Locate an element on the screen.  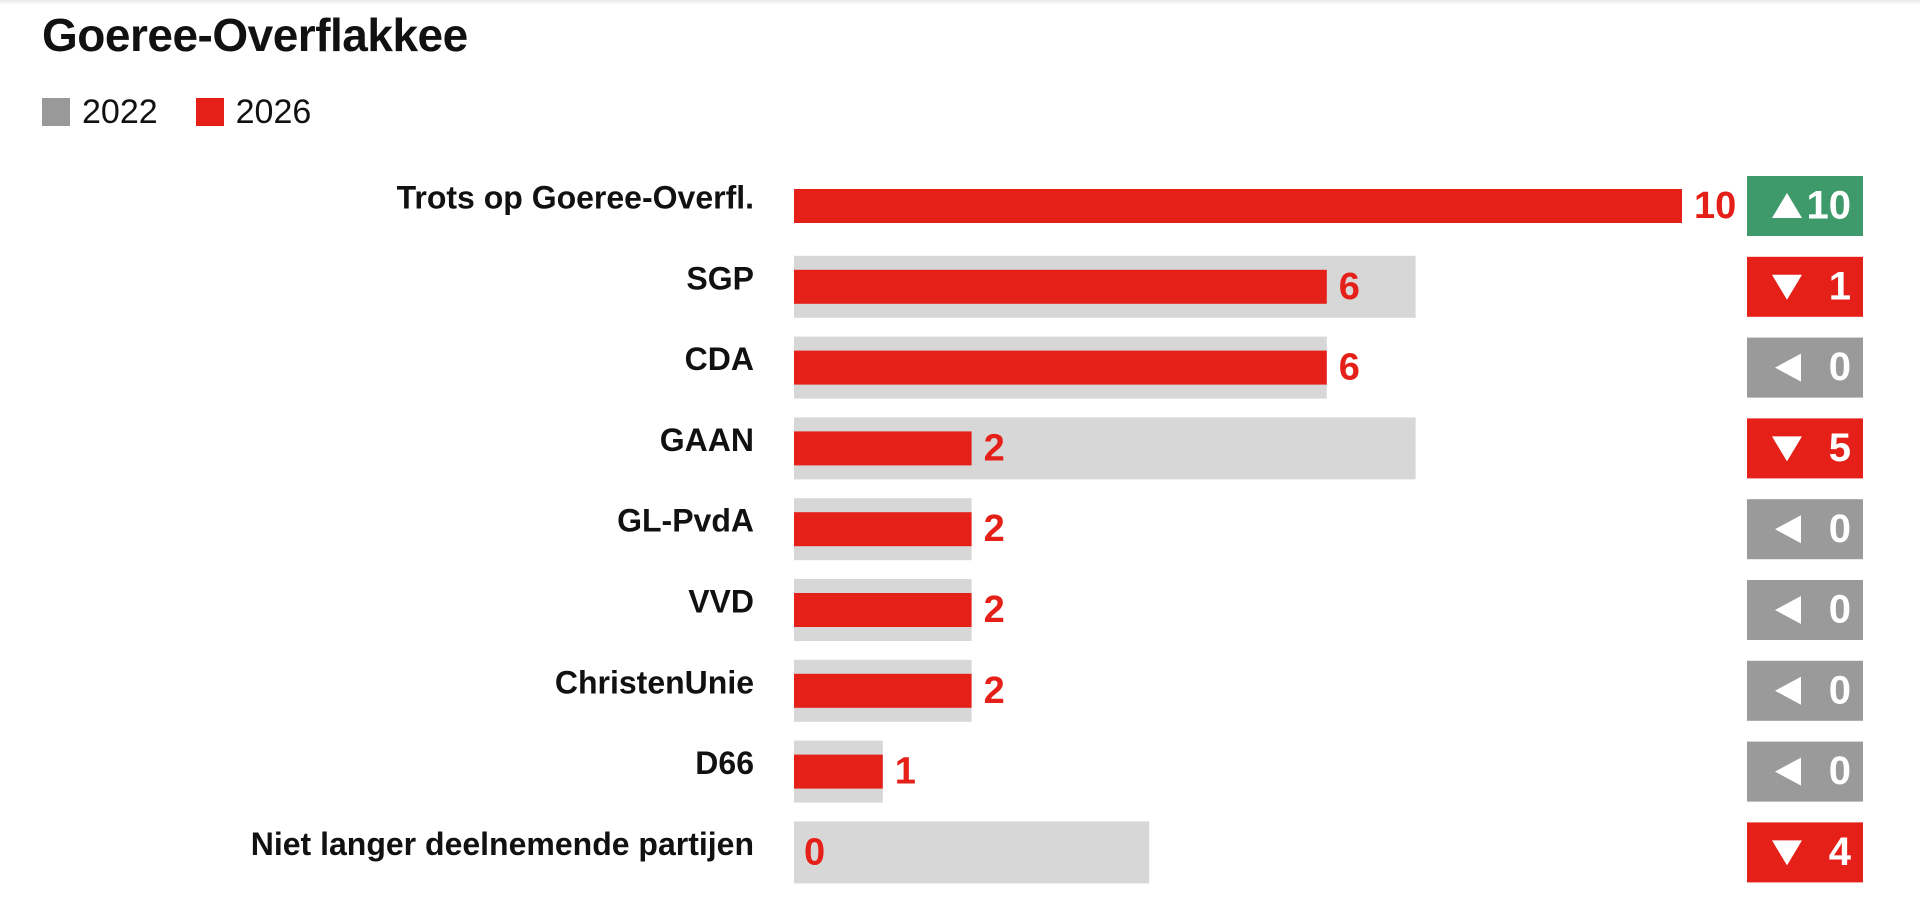
value-label-cda: 6 is located at coordinates (1349, 368).